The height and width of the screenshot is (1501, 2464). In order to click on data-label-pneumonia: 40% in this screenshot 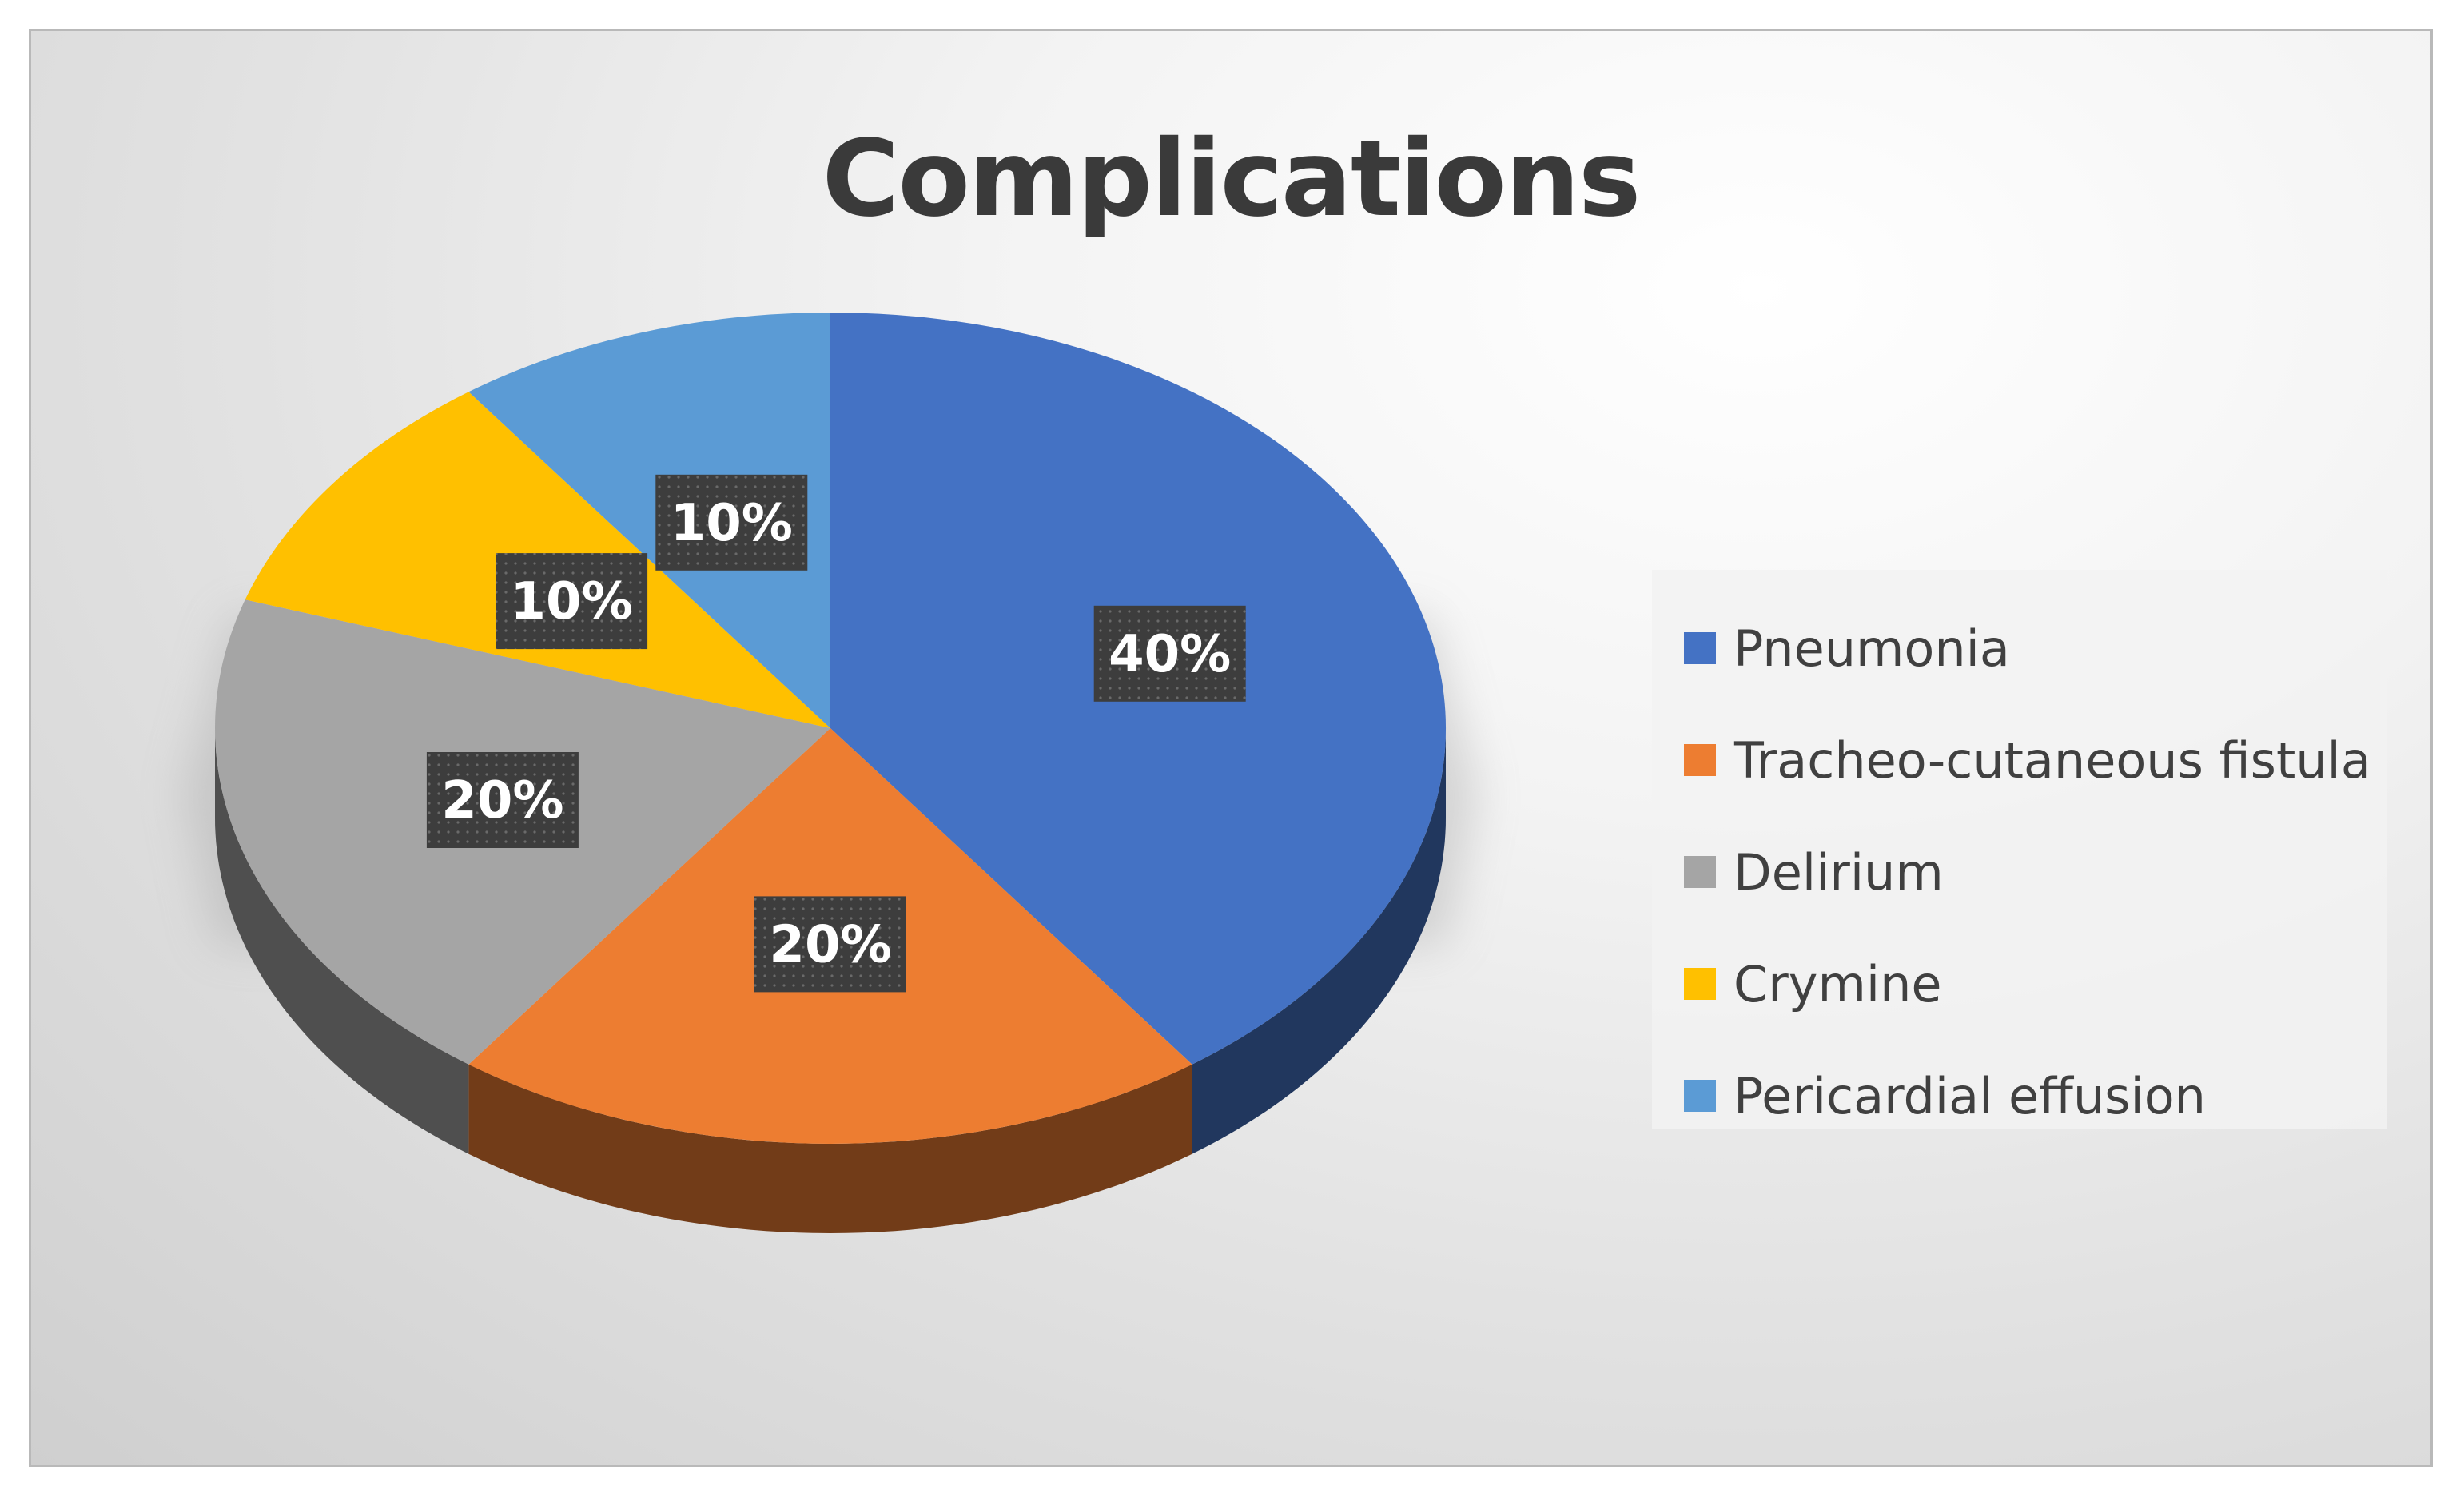, I will do `click(1169, 653)`.